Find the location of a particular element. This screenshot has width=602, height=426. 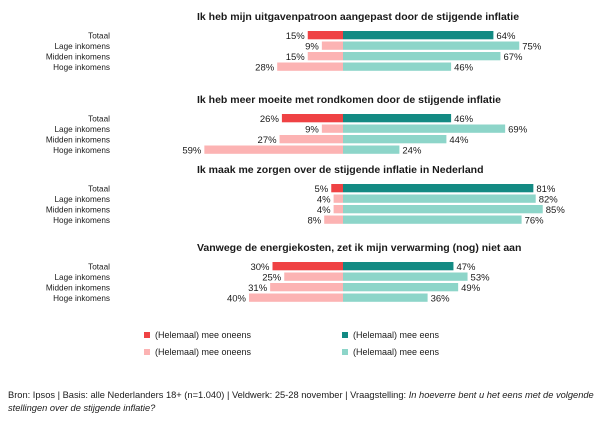

legend-item-disagree-group: (Helemaal) mee oneens is located at coordinates (197, 352).